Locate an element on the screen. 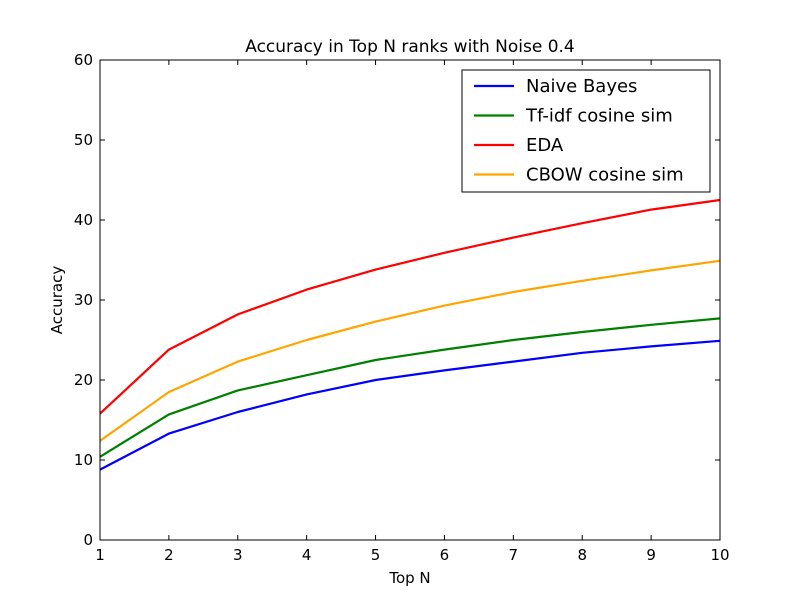  y-tick-label: 60 is located at coordinates (83, 60).